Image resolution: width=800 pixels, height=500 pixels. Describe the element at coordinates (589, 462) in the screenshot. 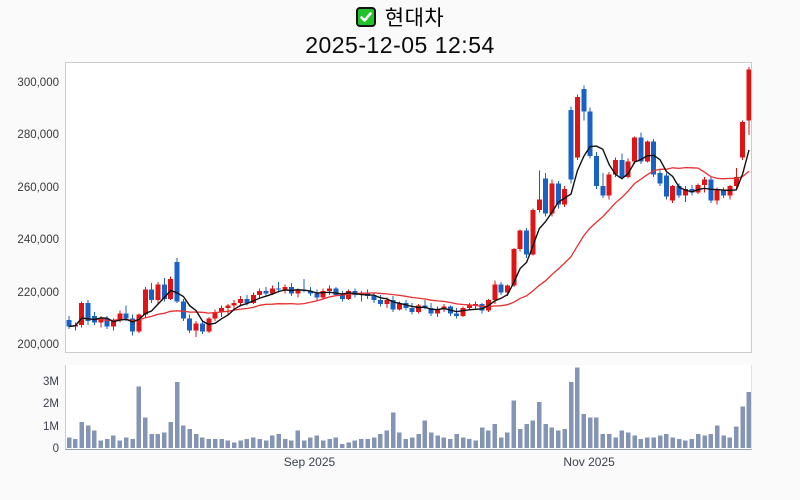

I see `date-tick-label: Nov 2025` at that location.